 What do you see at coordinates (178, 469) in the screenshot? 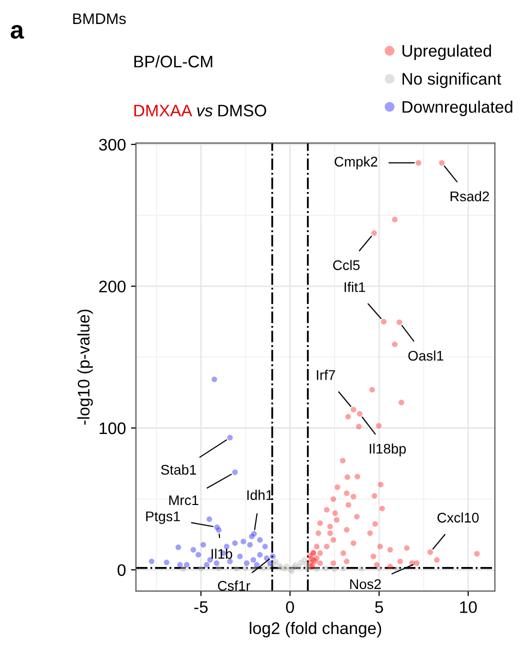
I see `annotation: Stab1` at bounding box center [178, 469].